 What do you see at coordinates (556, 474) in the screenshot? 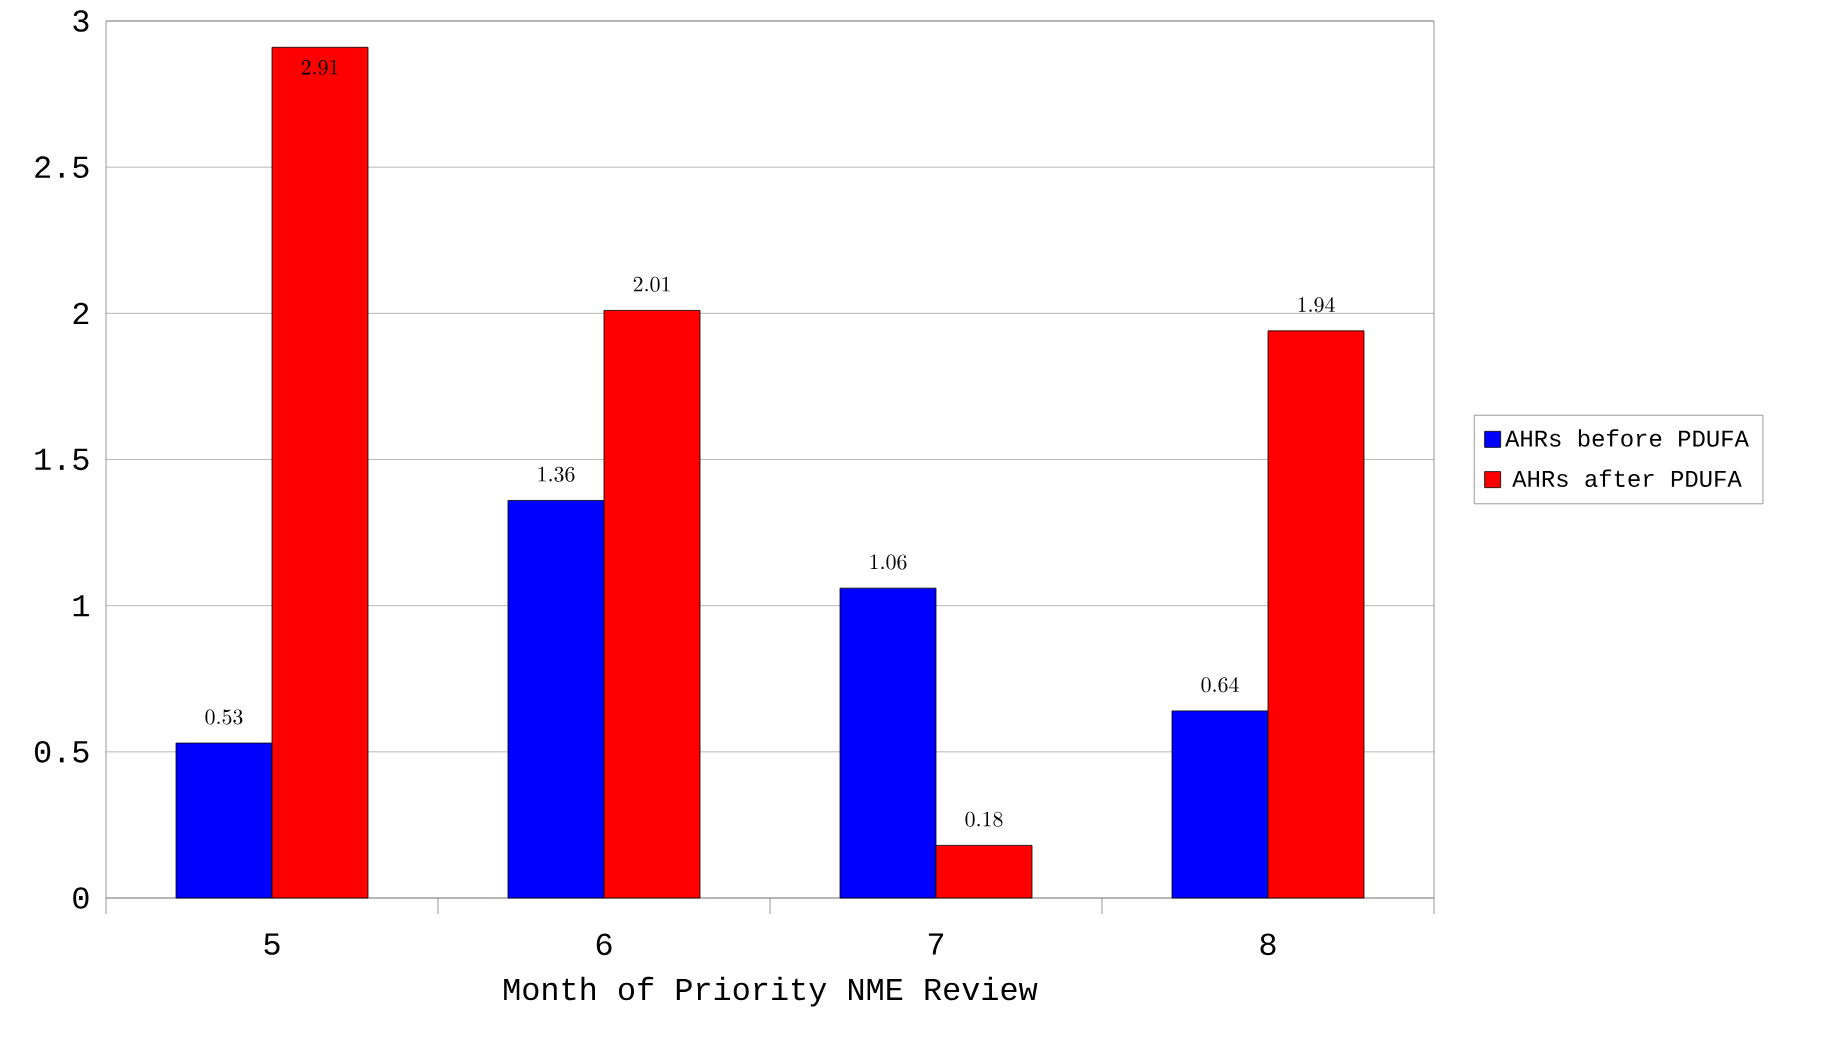
I see `data-label: 1 .36` at bounding box center [556, 474].